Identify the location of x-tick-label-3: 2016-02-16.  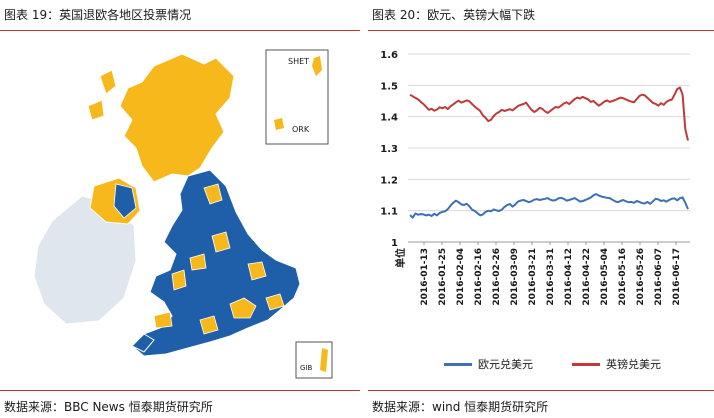
(479, 277).